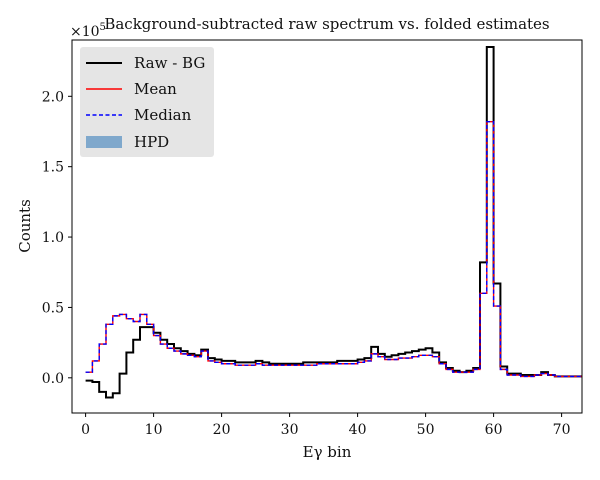  What do you see at coordinates (222, 430) in the screenshot?
I see `x-tick-label: 20` at bounding box center [222, 430].